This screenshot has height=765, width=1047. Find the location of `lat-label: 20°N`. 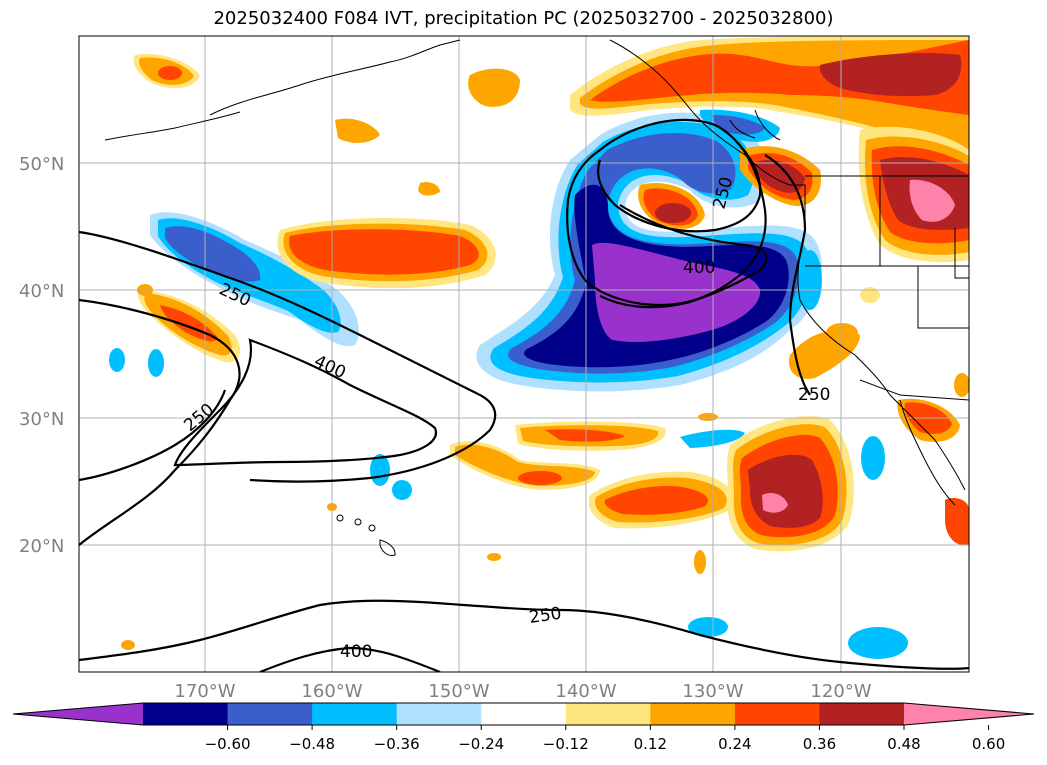

lat-label: 20°N is located at coordinates (41, 546).